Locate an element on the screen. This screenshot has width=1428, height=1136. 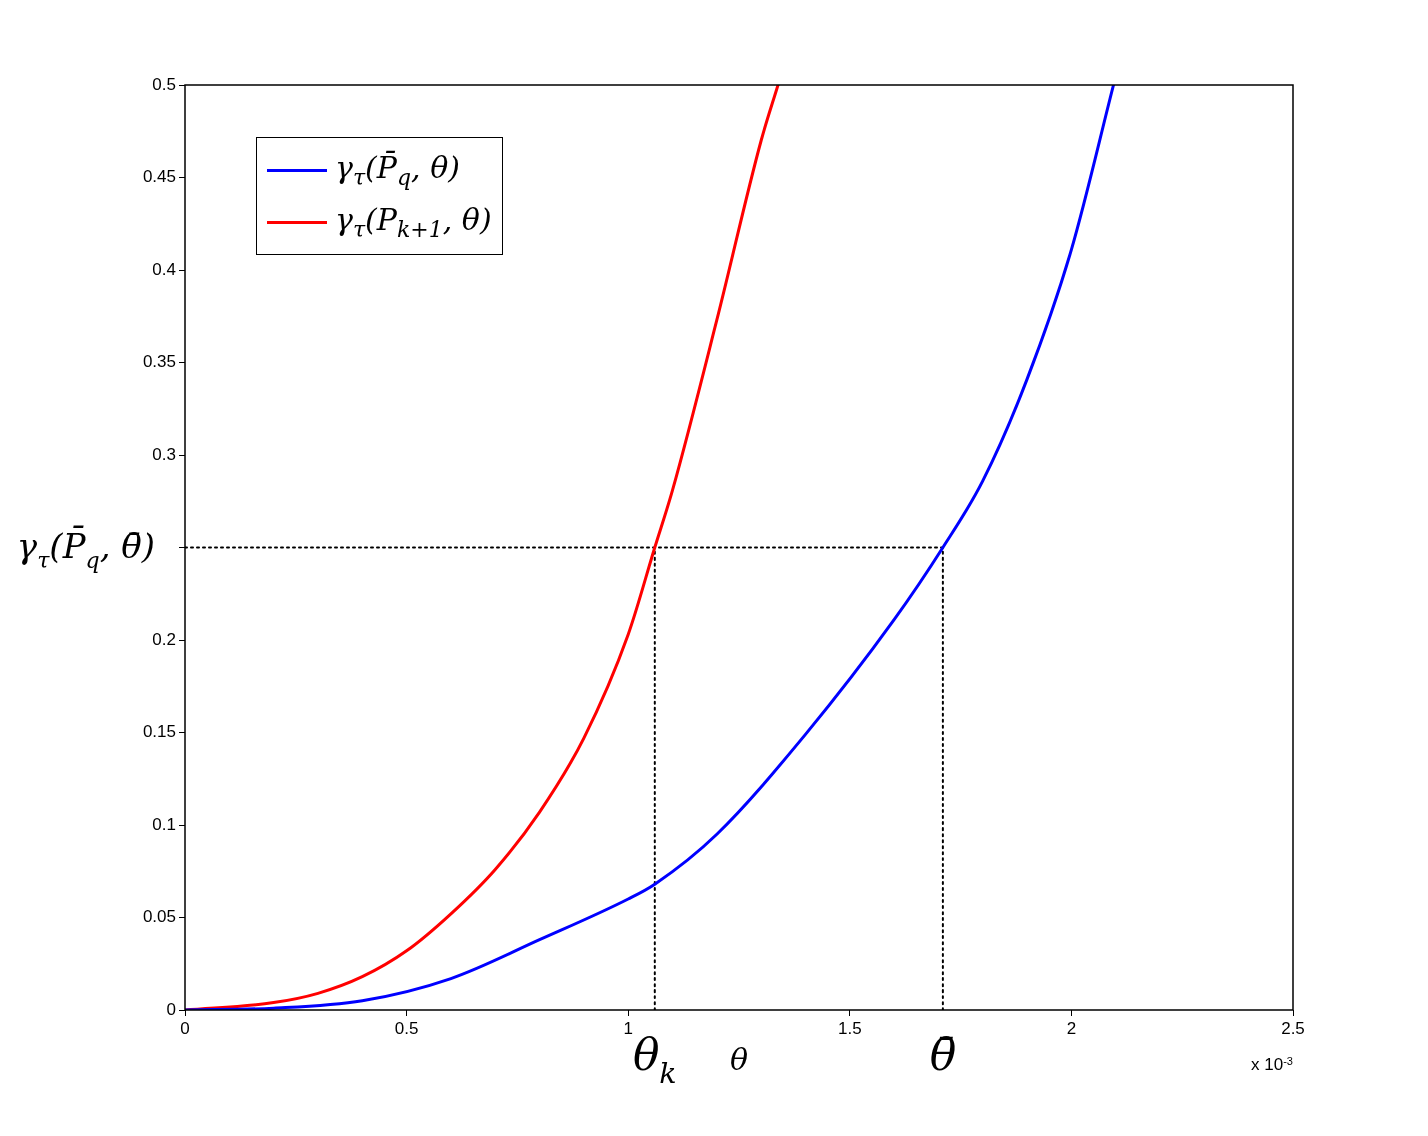
x-tick-label: 0 is located at coordinates (185, 1028).